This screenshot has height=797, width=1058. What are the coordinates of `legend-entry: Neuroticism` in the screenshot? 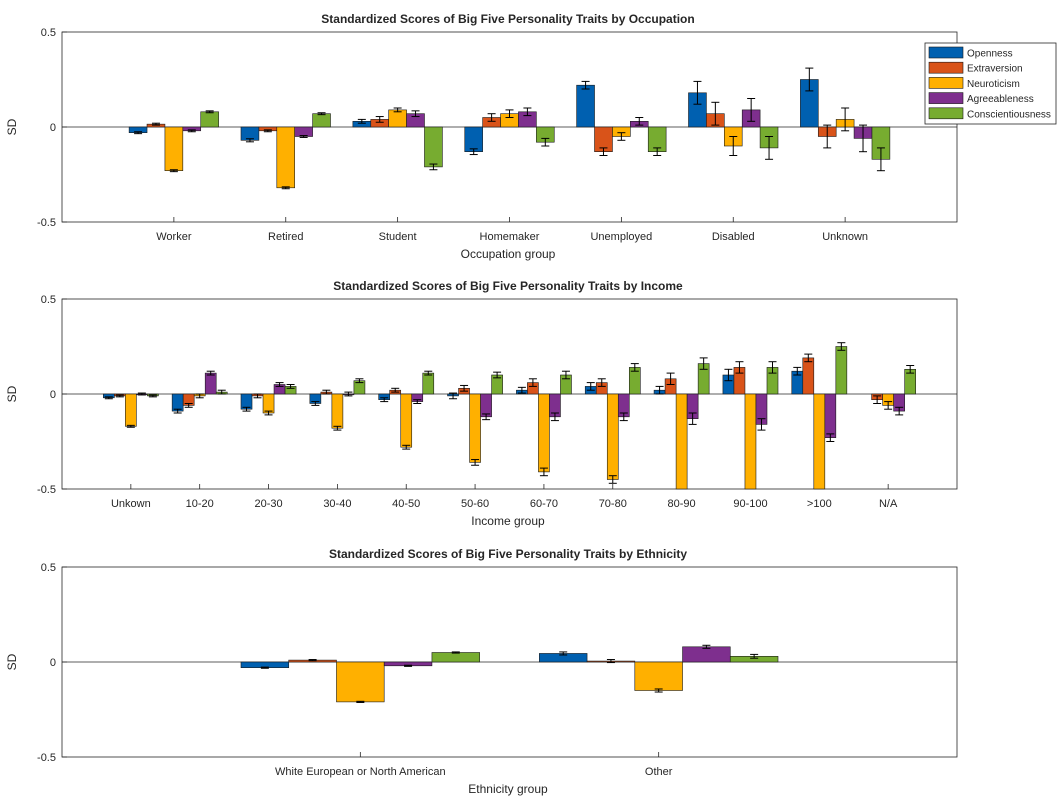 It's located at (993, 84).